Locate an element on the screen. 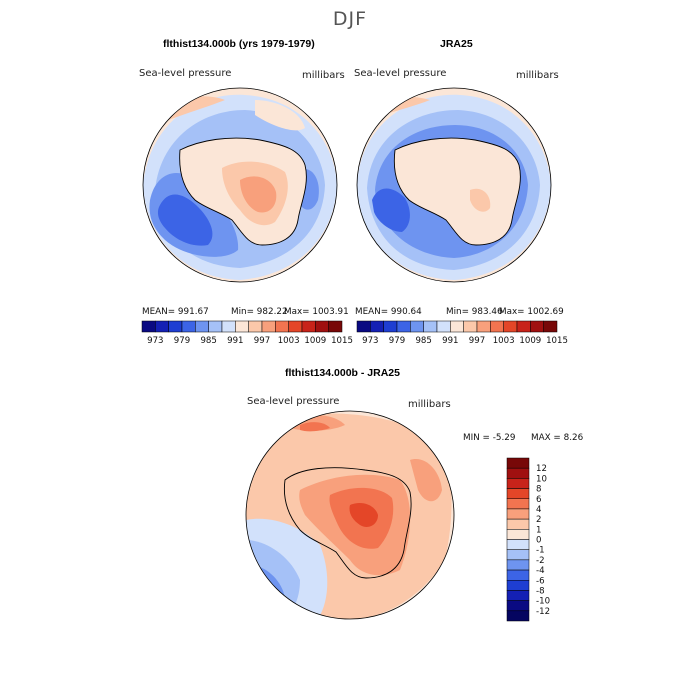 This screenshot has height=700, width=700. difference-colorbar-tick-label: 2 is located at coordinates (538, 520).